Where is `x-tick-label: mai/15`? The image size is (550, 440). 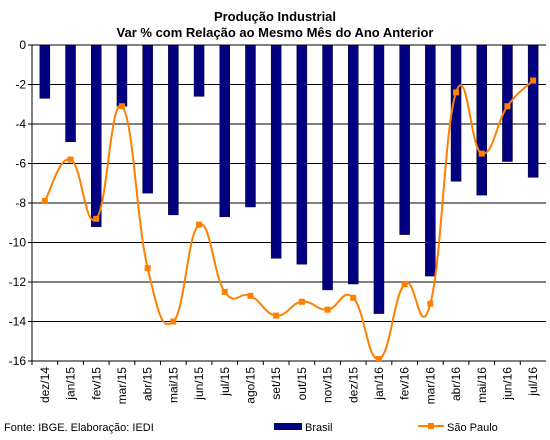
x-tick-label: mai/15 is located at coordinates (173, 385).